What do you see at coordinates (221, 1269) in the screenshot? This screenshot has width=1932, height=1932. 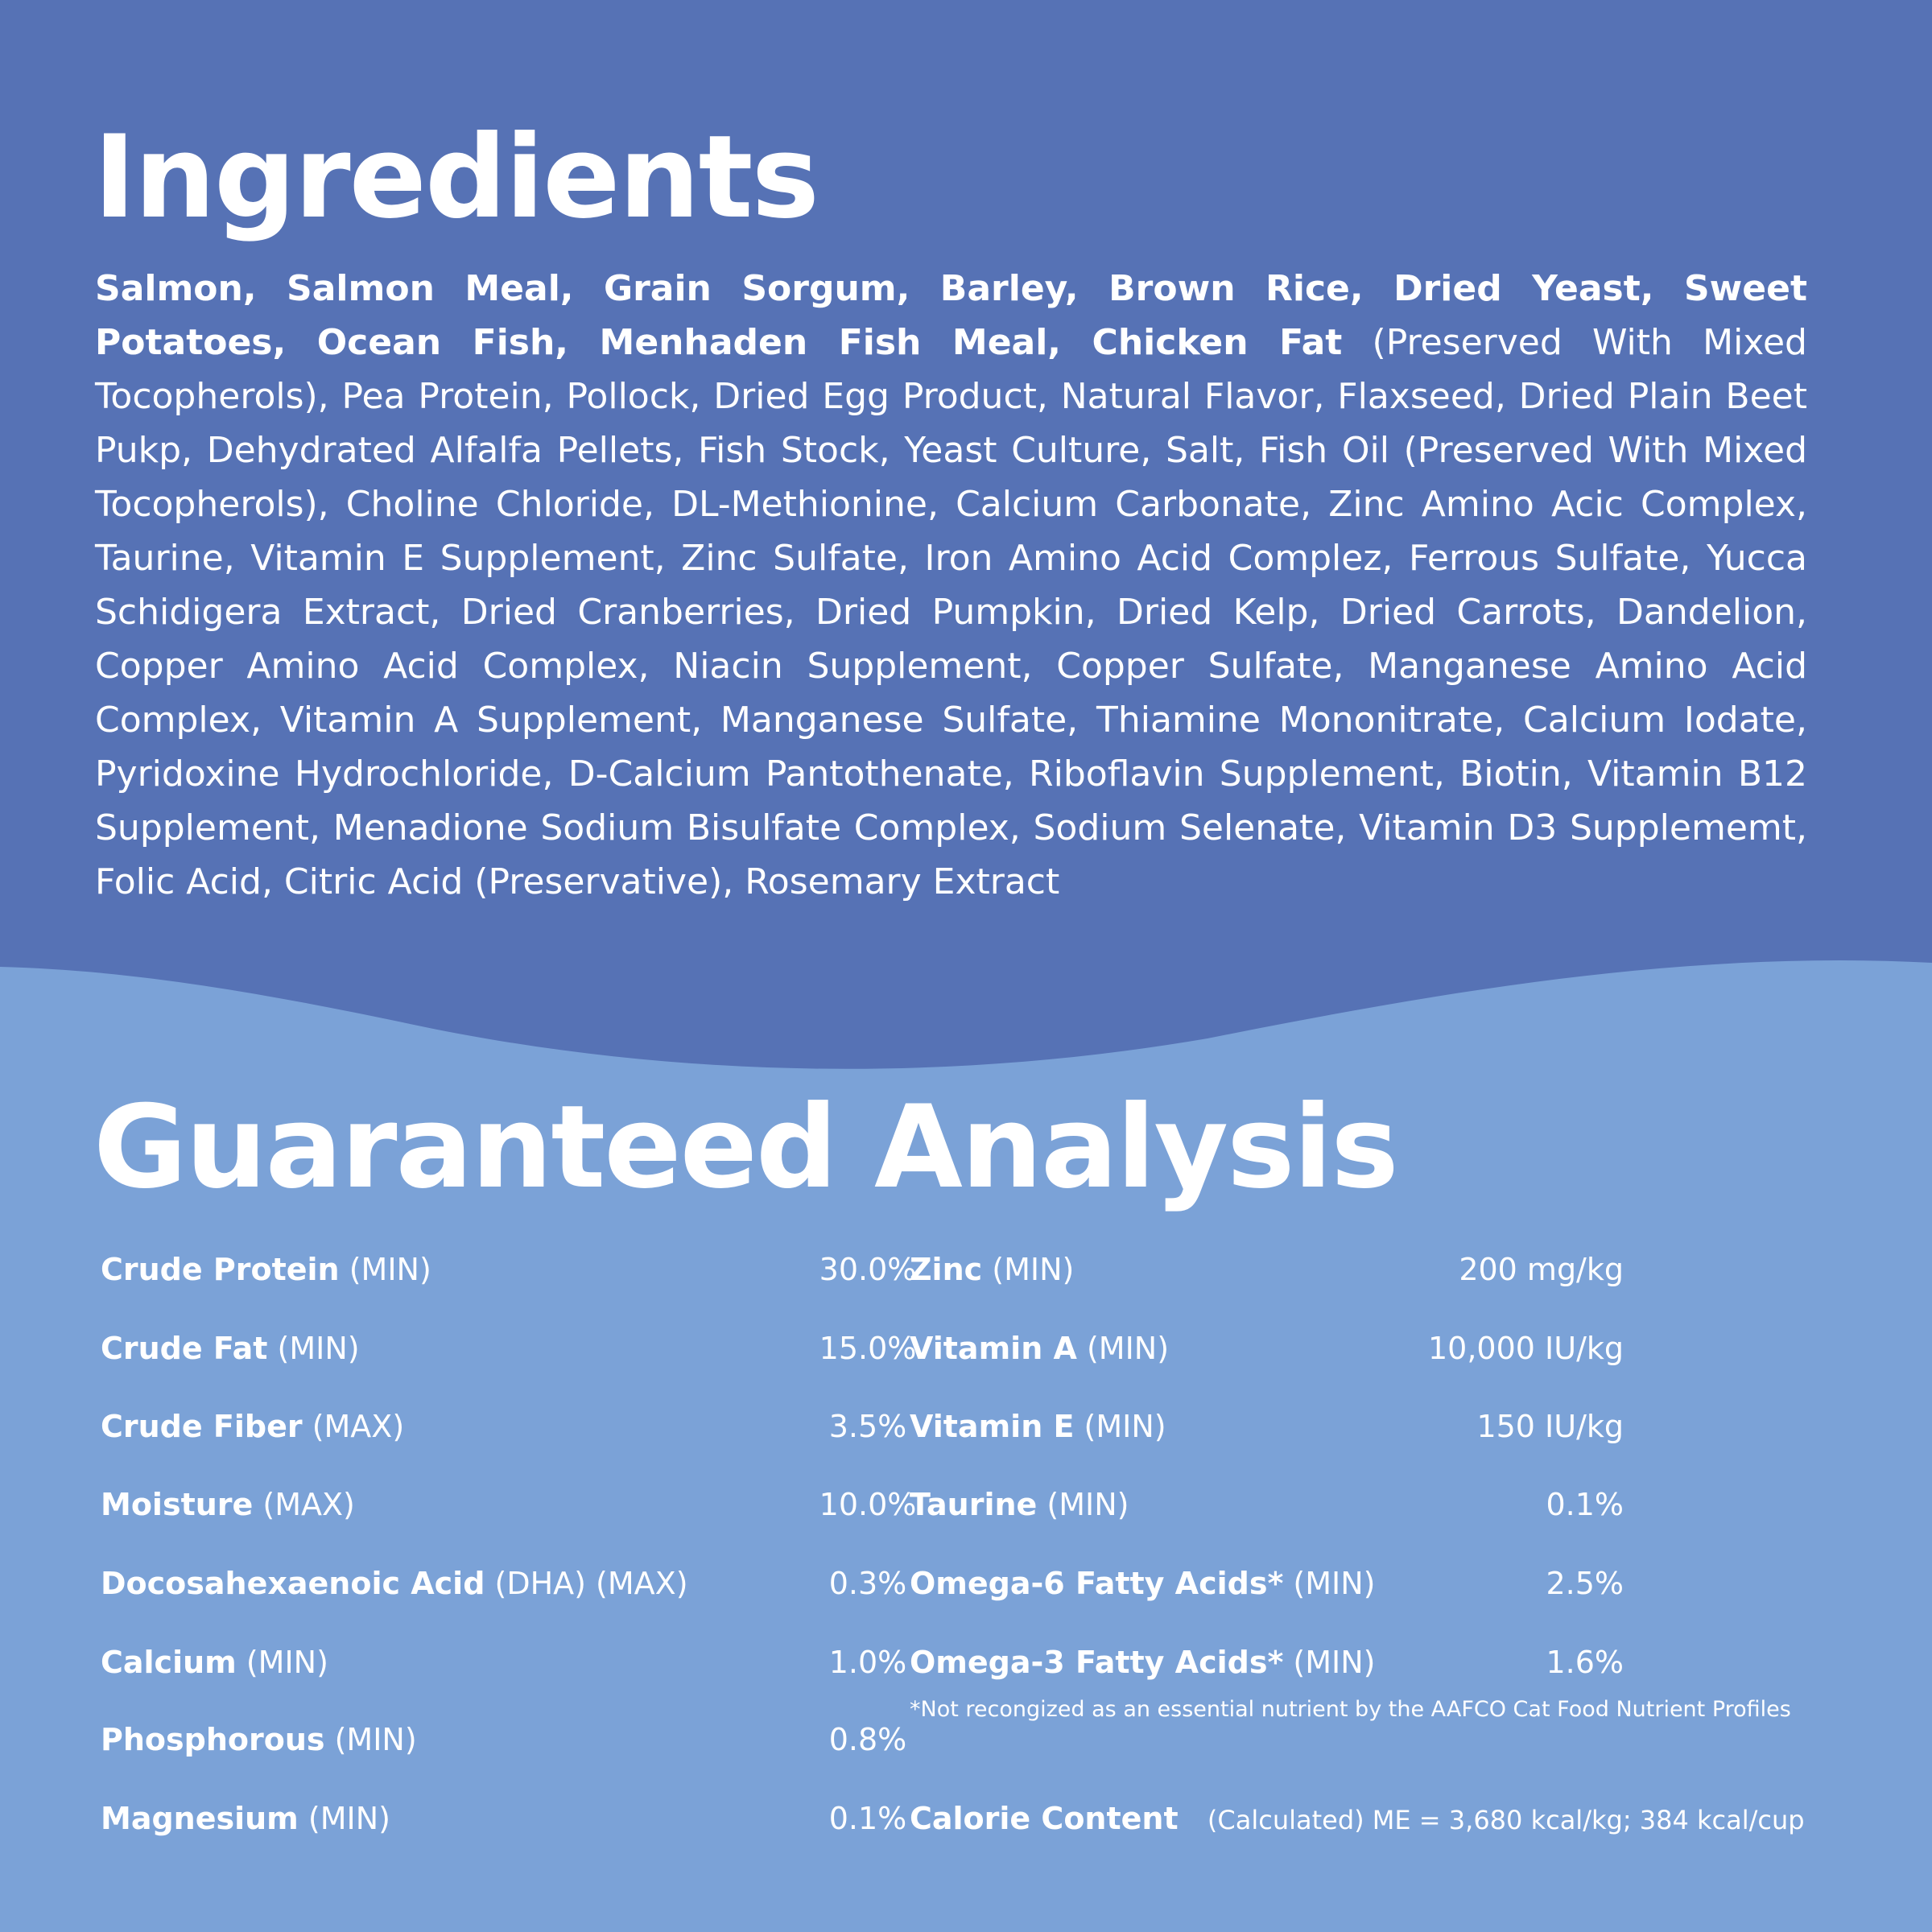 I see `nutrient-name: Crude Protein` at bounding box center [221, 1269].